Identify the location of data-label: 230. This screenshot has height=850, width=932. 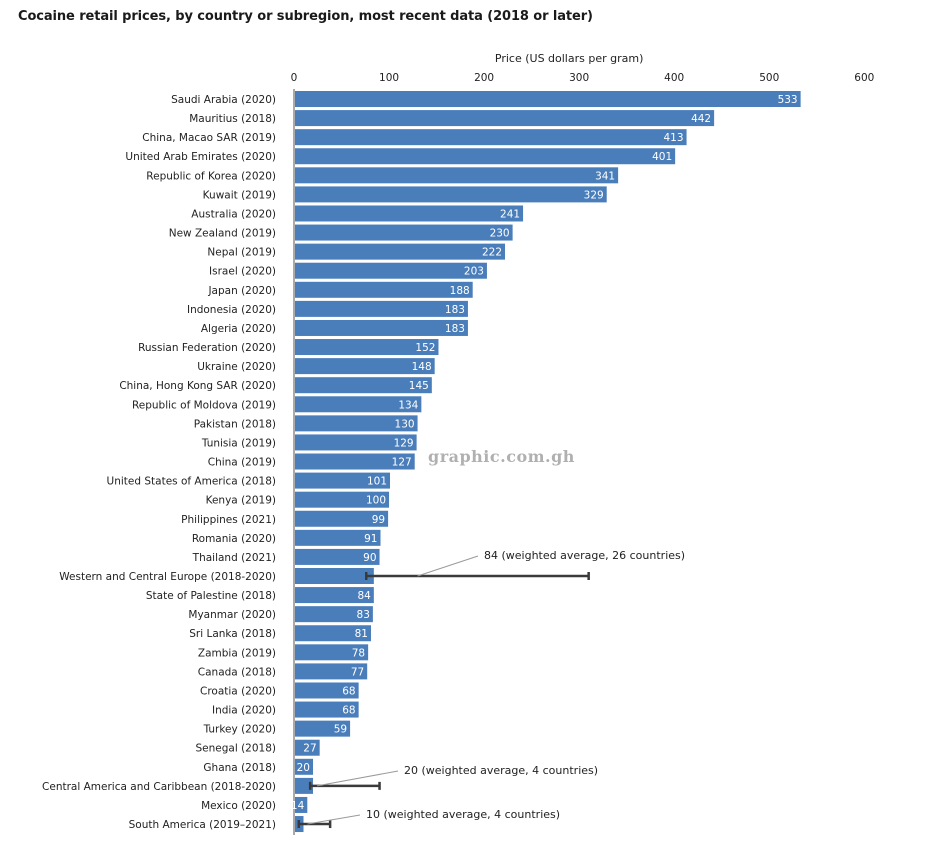
(500, 234).